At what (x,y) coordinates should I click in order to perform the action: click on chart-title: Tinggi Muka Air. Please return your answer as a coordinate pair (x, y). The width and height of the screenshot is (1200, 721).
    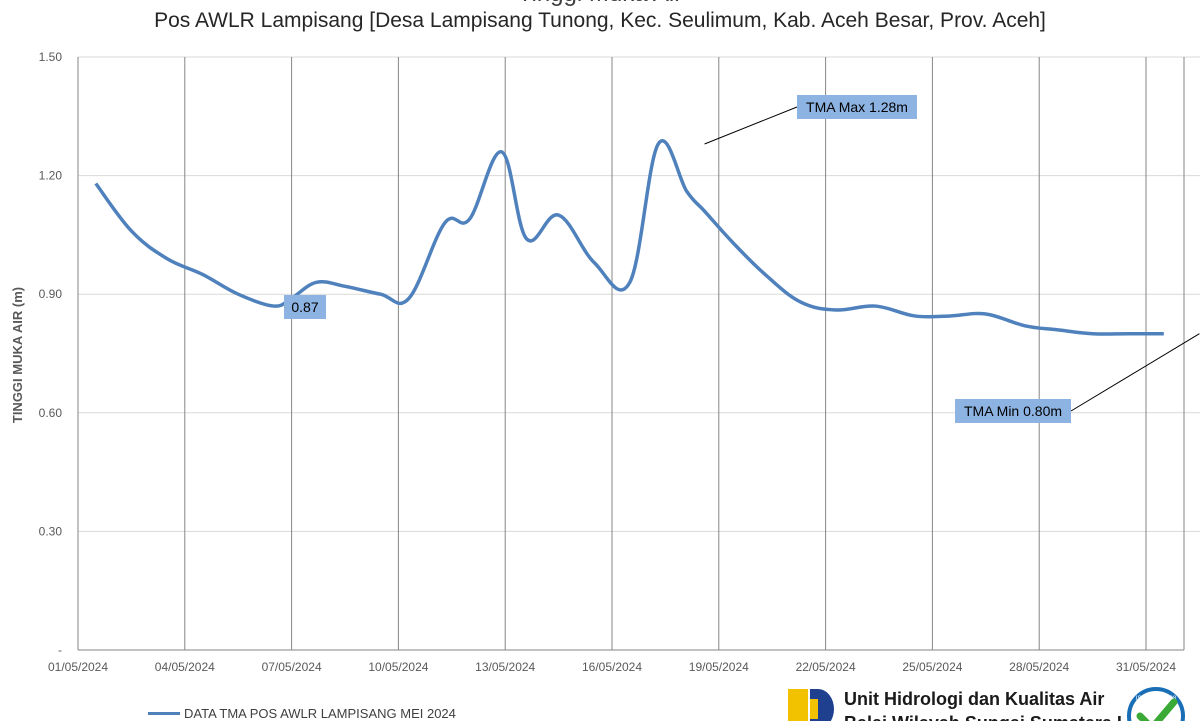
    Looking at the image, I should click on (600, 4).